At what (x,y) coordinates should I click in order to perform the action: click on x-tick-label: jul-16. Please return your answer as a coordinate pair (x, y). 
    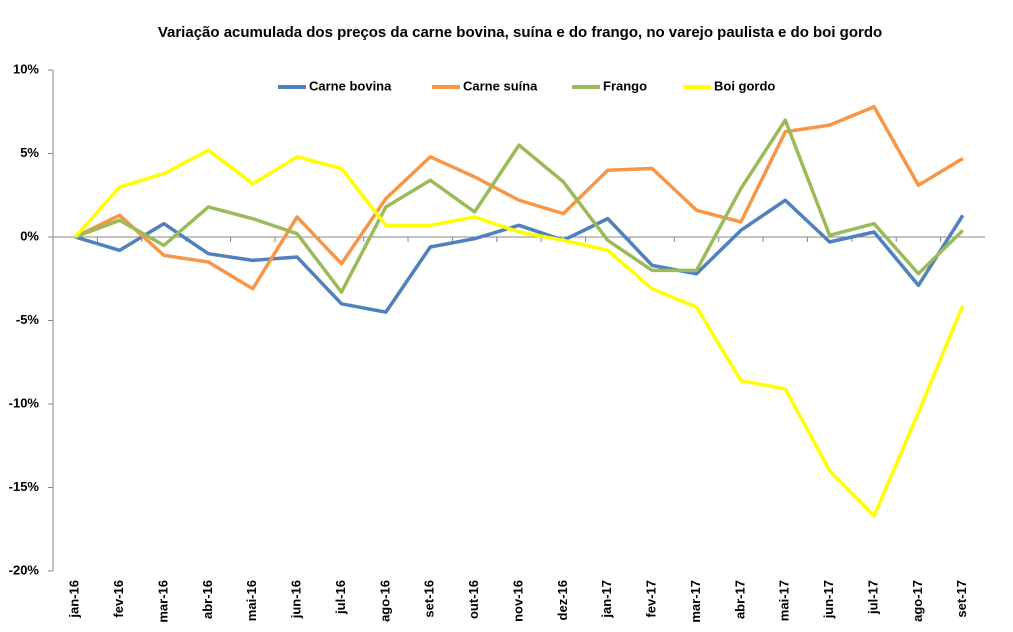
    Looking at the image, I should click on (340, 597).